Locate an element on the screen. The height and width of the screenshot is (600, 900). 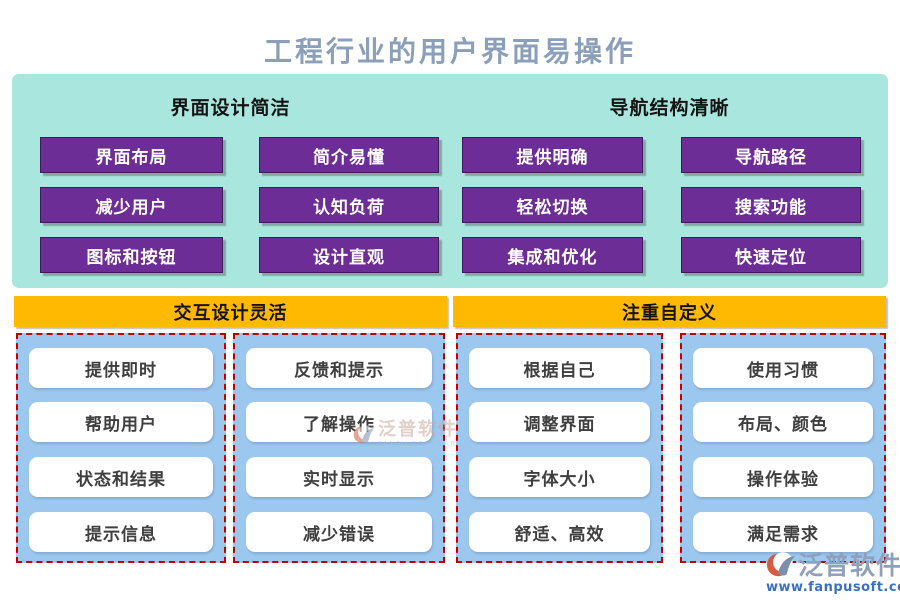
tile-usage-habit: 使用习惯 is located at coordinates (783, 368).